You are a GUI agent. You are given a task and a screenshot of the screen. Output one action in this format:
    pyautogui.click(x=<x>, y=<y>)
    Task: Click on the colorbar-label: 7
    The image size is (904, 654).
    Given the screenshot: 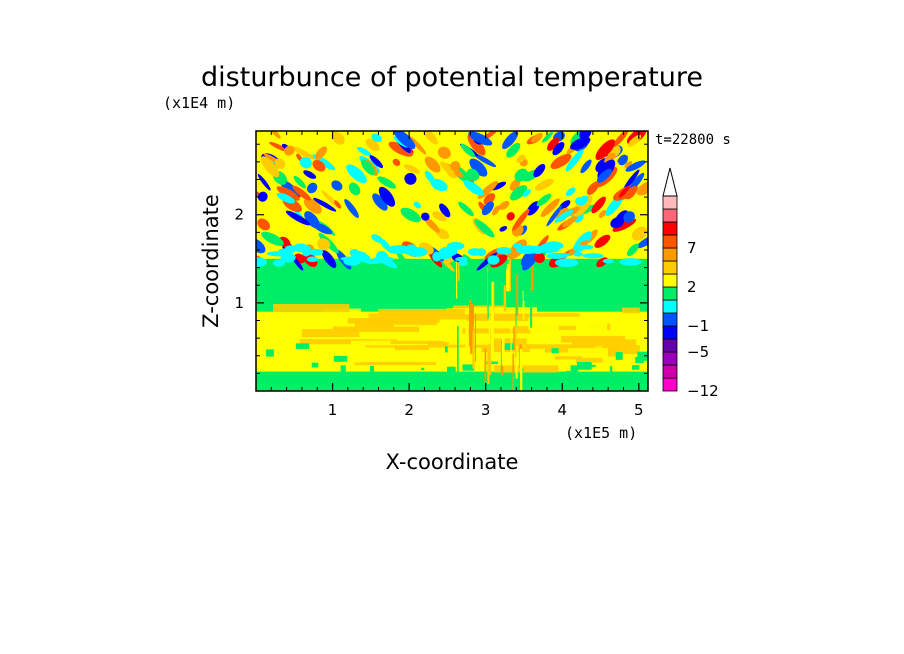 What is the action you would take?
    pyautogui.click(x=692, y=248)
    